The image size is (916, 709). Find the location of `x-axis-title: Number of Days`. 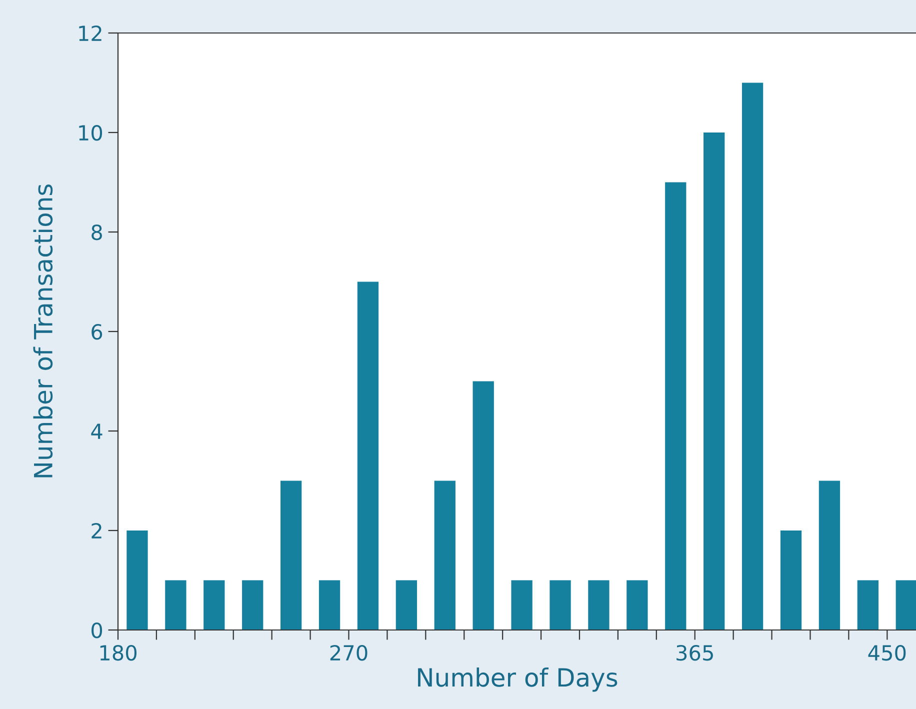

x-axis-title: Number of Days is located at coordinates (518, 680).